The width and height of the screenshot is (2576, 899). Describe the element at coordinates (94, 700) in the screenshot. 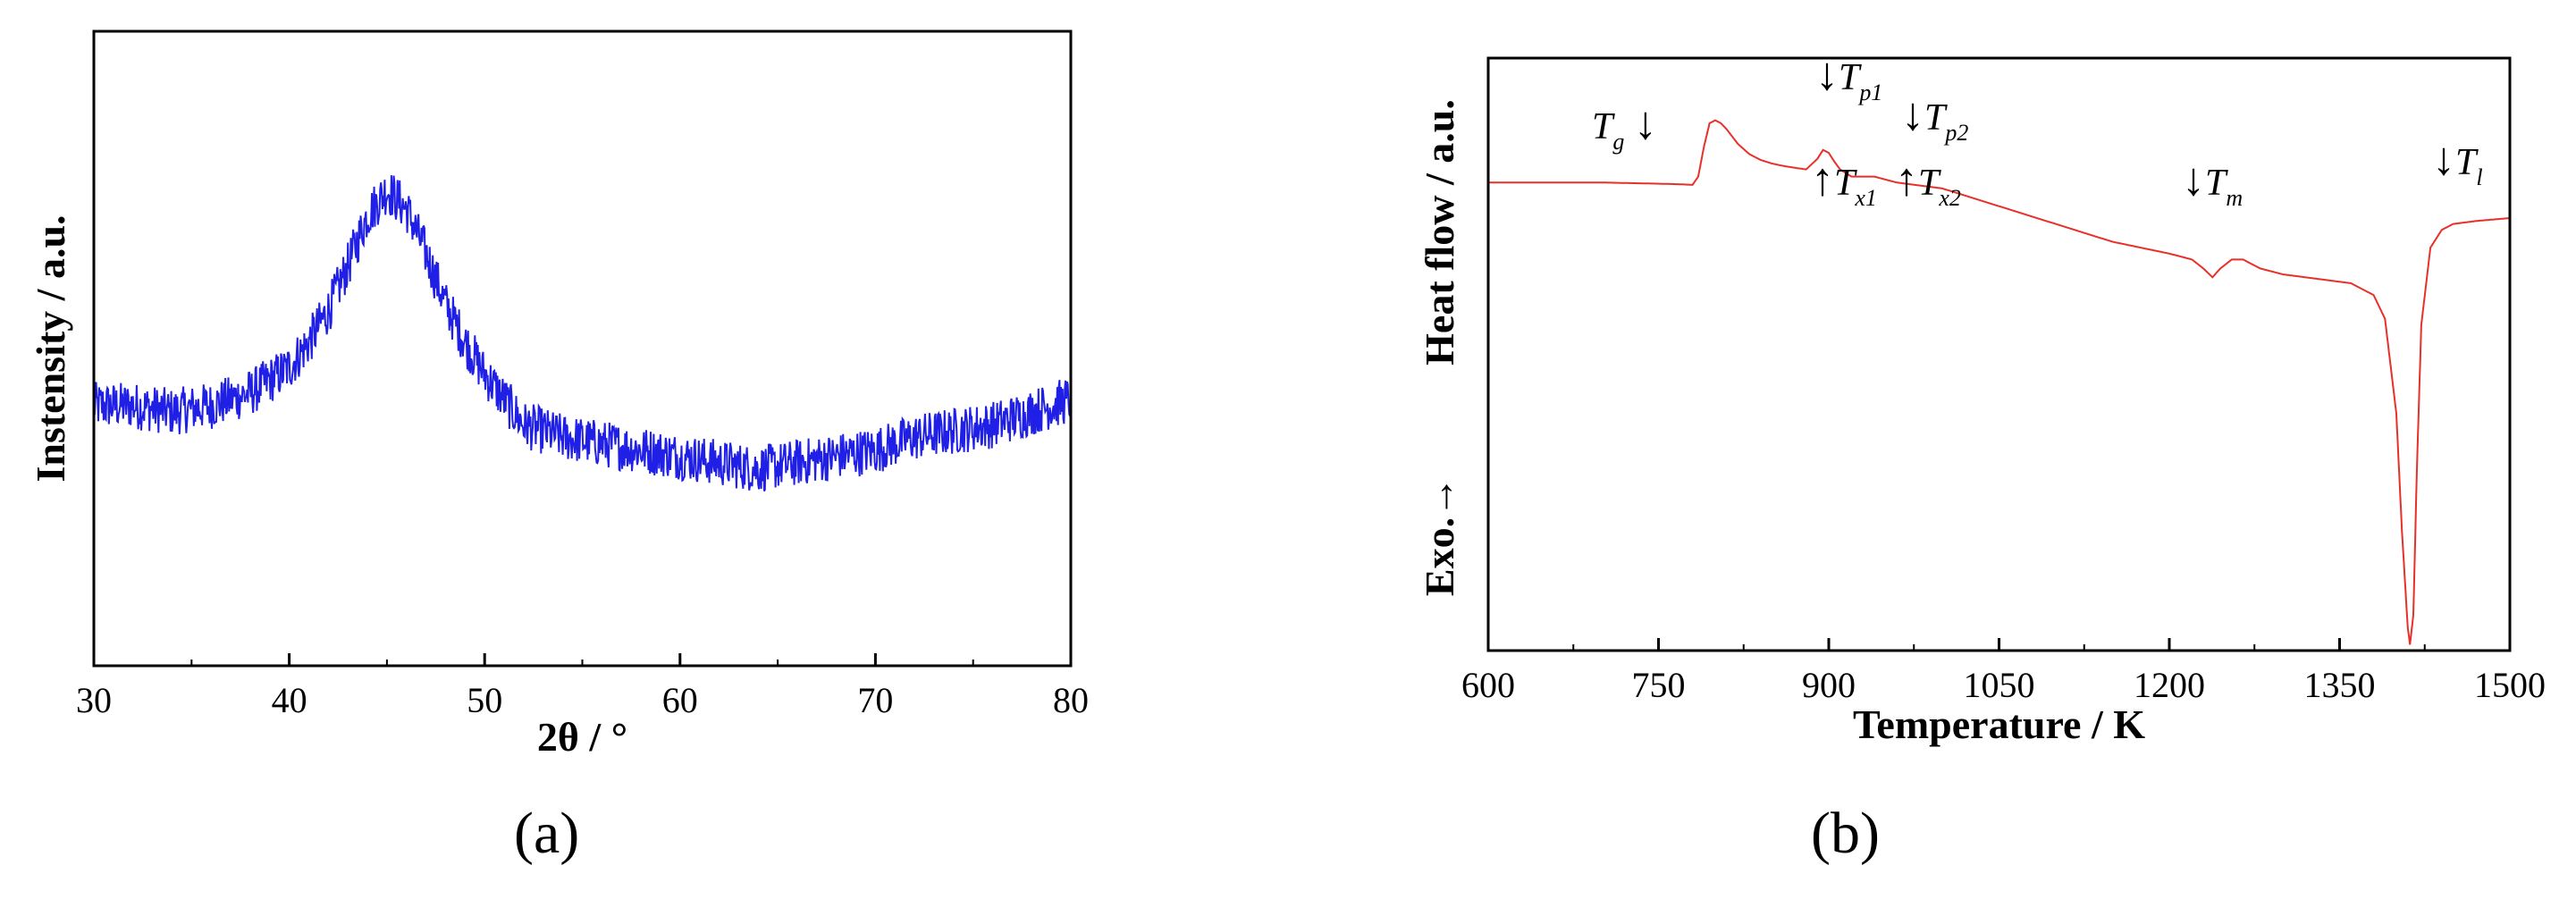

I see `x-tick-label: 30` at that location.